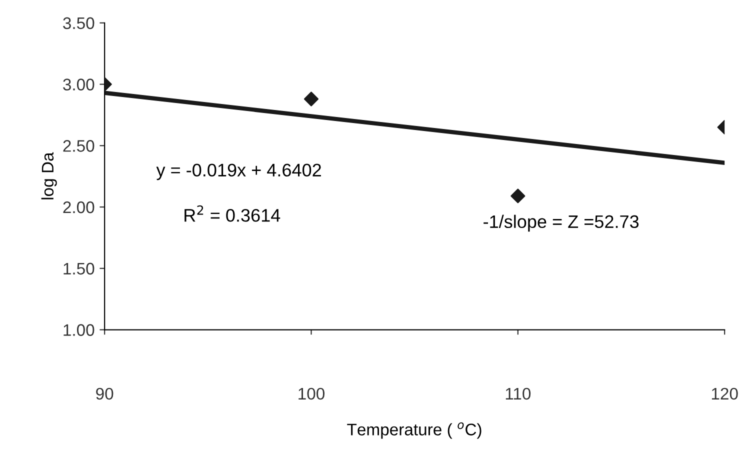 This screenshot has width=747, height=458. What do you see at coordinates (561, 223) in the screenshot?
I see `annotation: -1/slope = Z =52.73` at bounding box center [561, 223].